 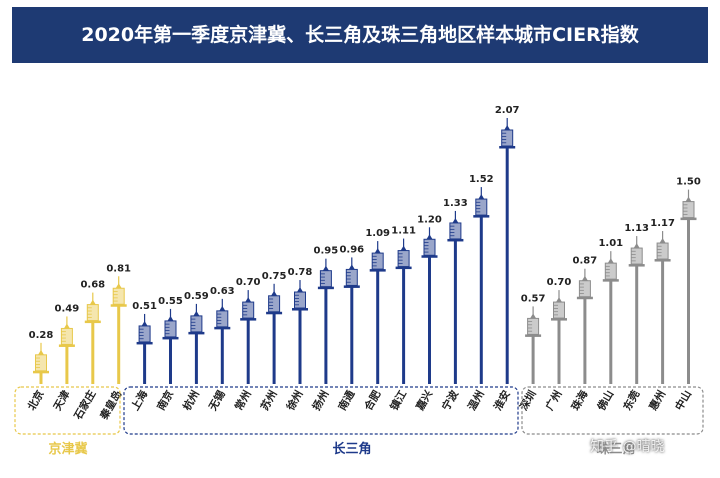 I want to click on value-label: 0.57, so click(x=533, y=298).